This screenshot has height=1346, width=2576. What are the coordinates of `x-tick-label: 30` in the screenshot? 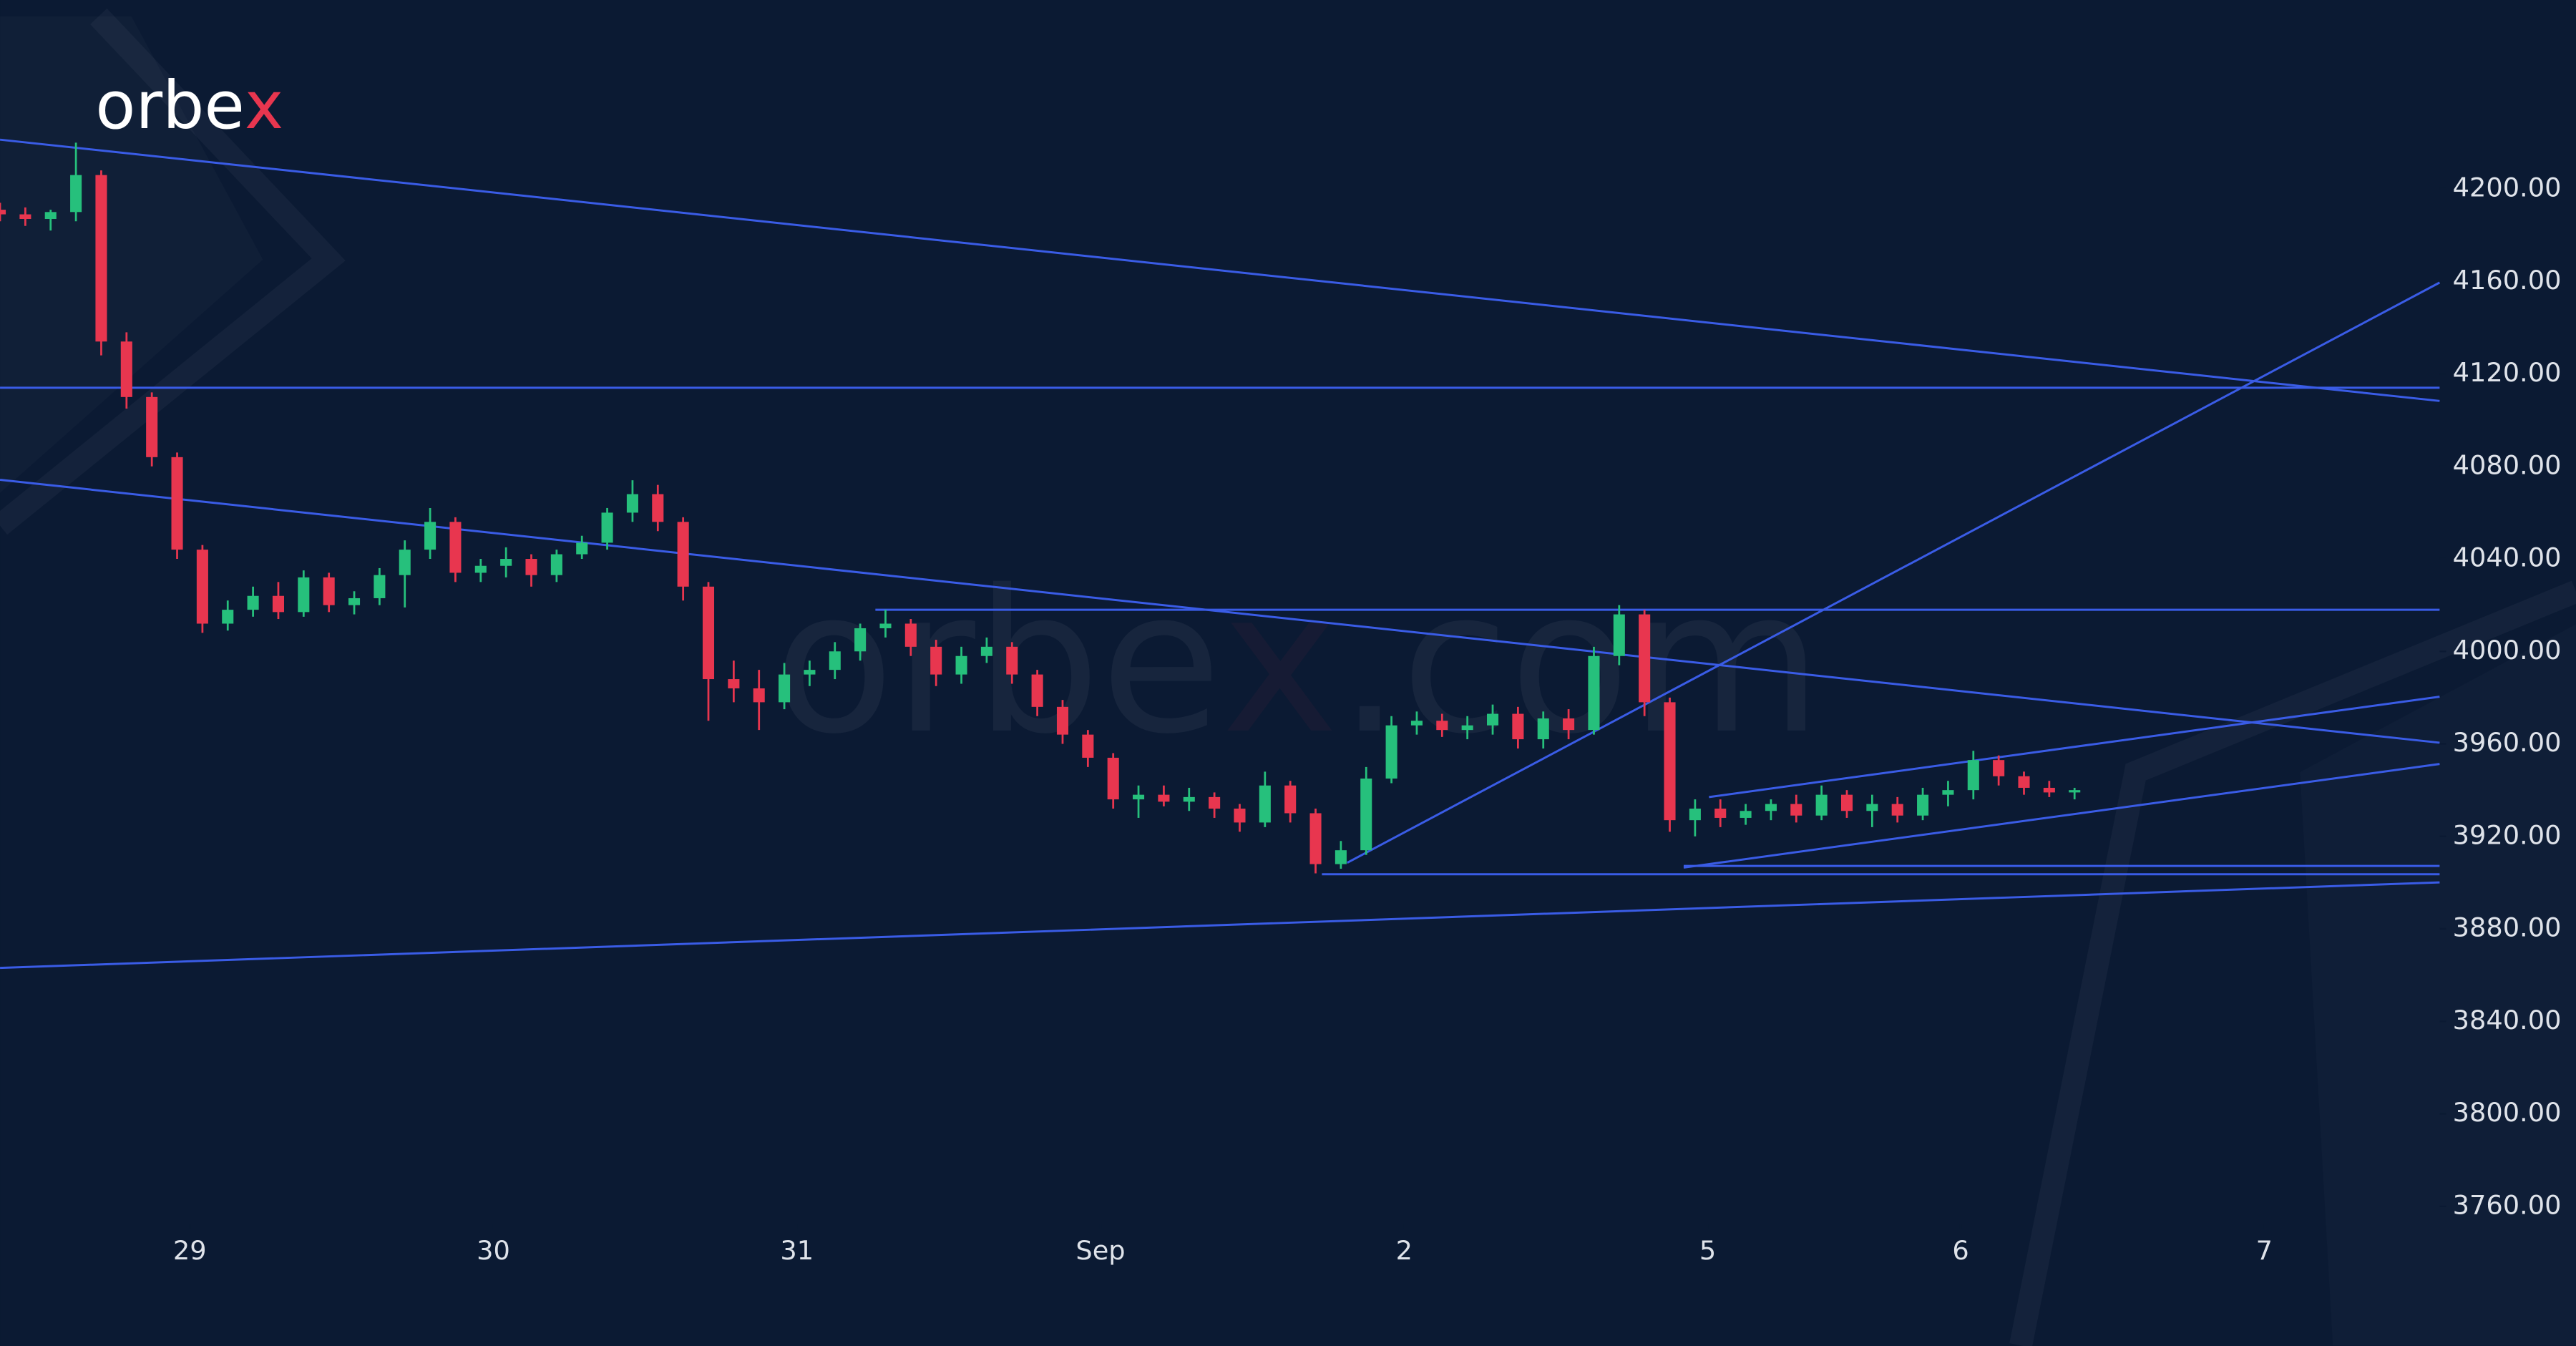 It's located at (493, 1250).